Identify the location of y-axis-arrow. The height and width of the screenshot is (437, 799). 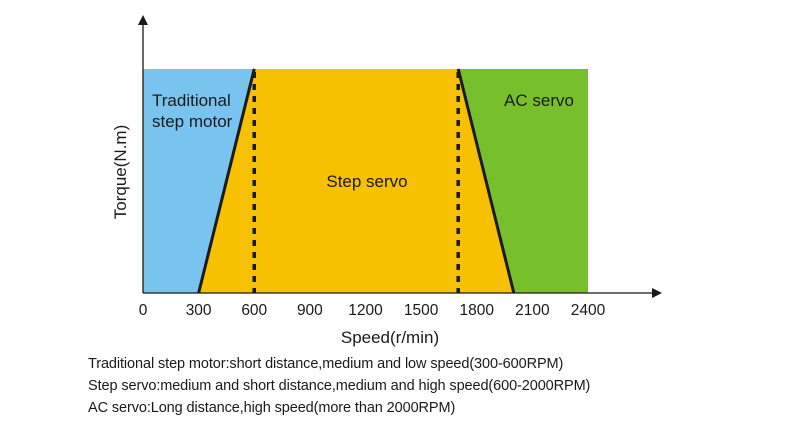
(143, 20).